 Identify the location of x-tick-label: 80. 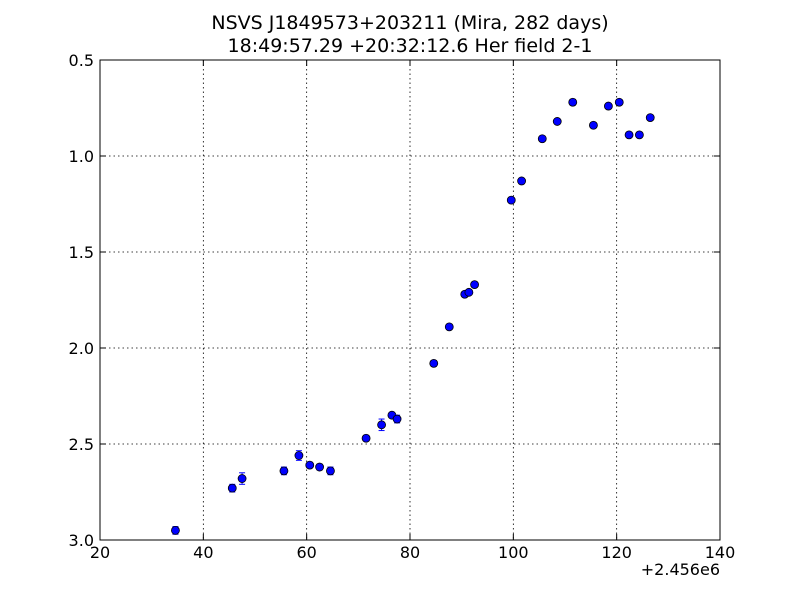
(410, 552).